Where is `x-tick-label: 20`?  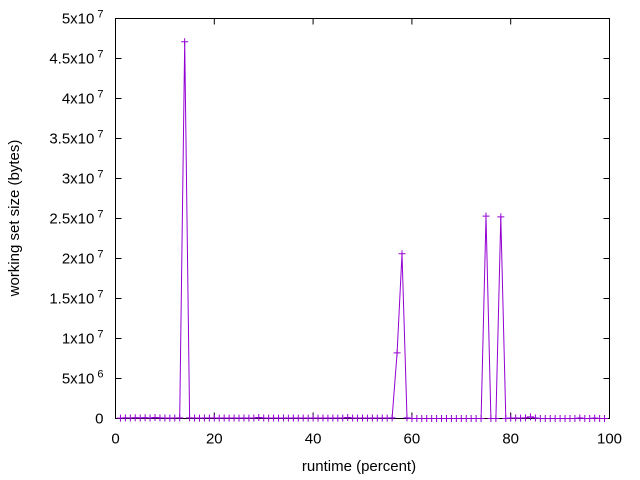
x-tick-label: 20 is located at coordinates (214, 439).